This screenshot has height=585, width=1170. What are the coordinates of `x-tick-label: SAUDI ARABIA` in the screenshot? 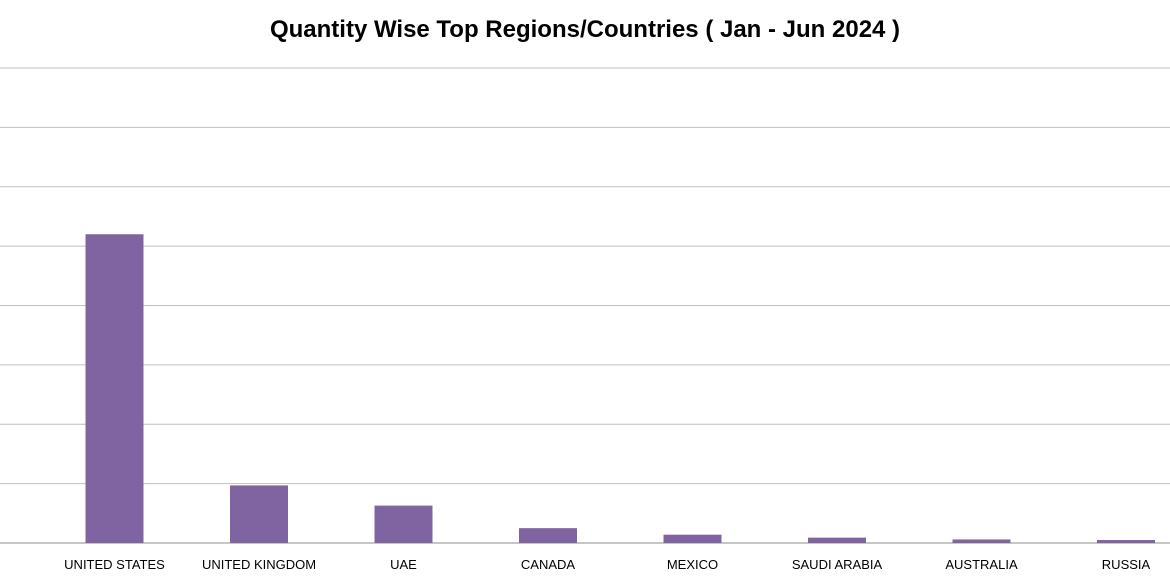 It's located at (837, 564).